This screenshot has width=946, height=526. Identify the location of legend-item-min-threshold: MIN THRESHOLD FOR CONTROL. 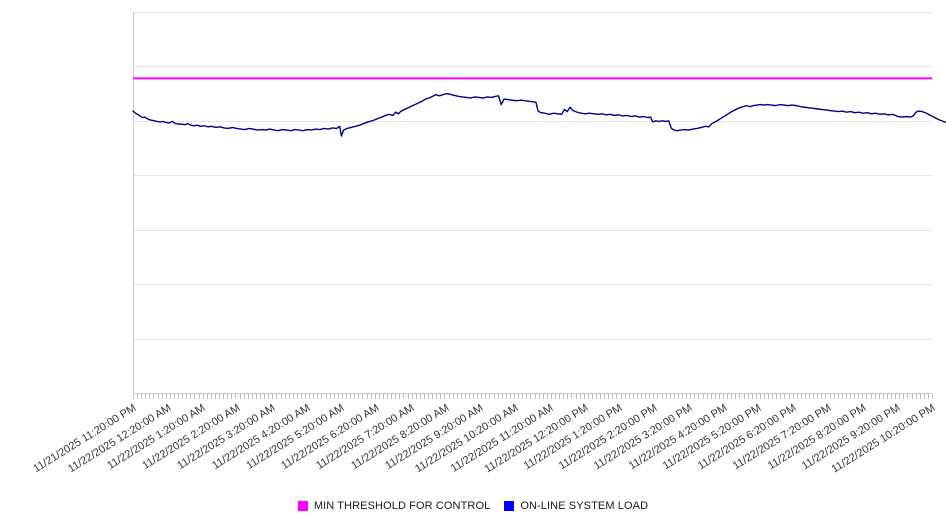
(394, 506).